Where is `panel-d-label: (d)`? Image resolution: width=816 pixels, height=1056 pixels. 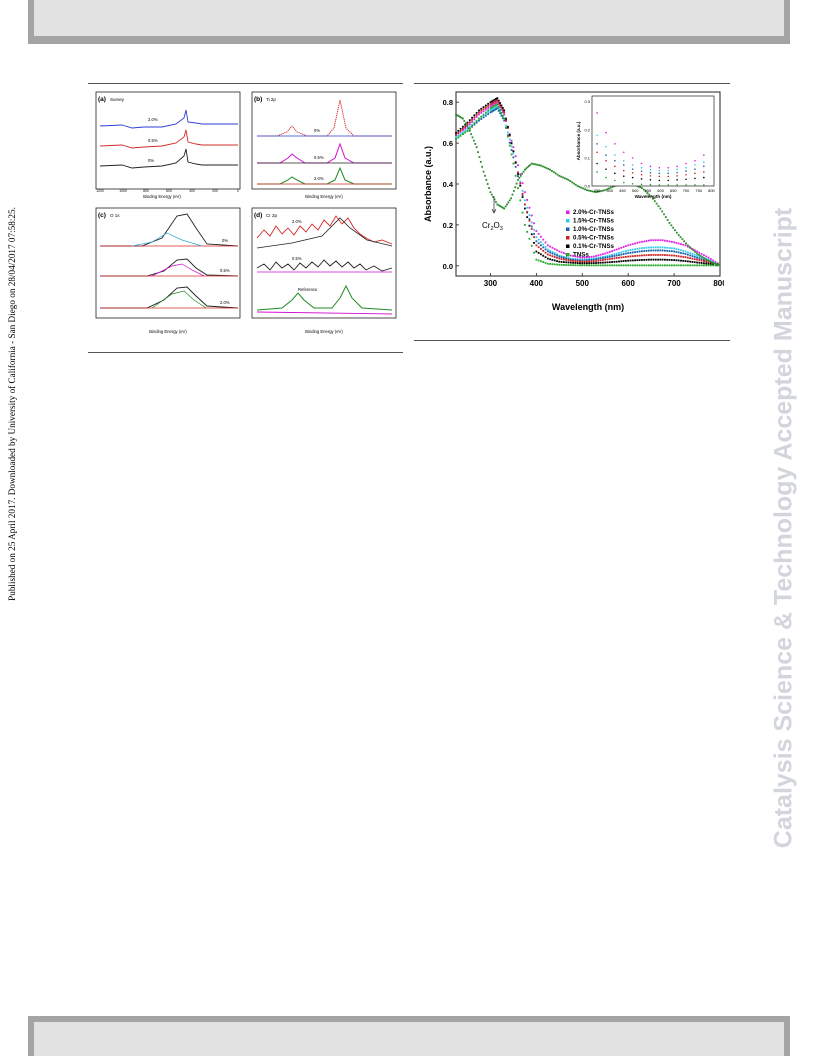 panel-d-label: (d) is located at coordinates (258, 215).